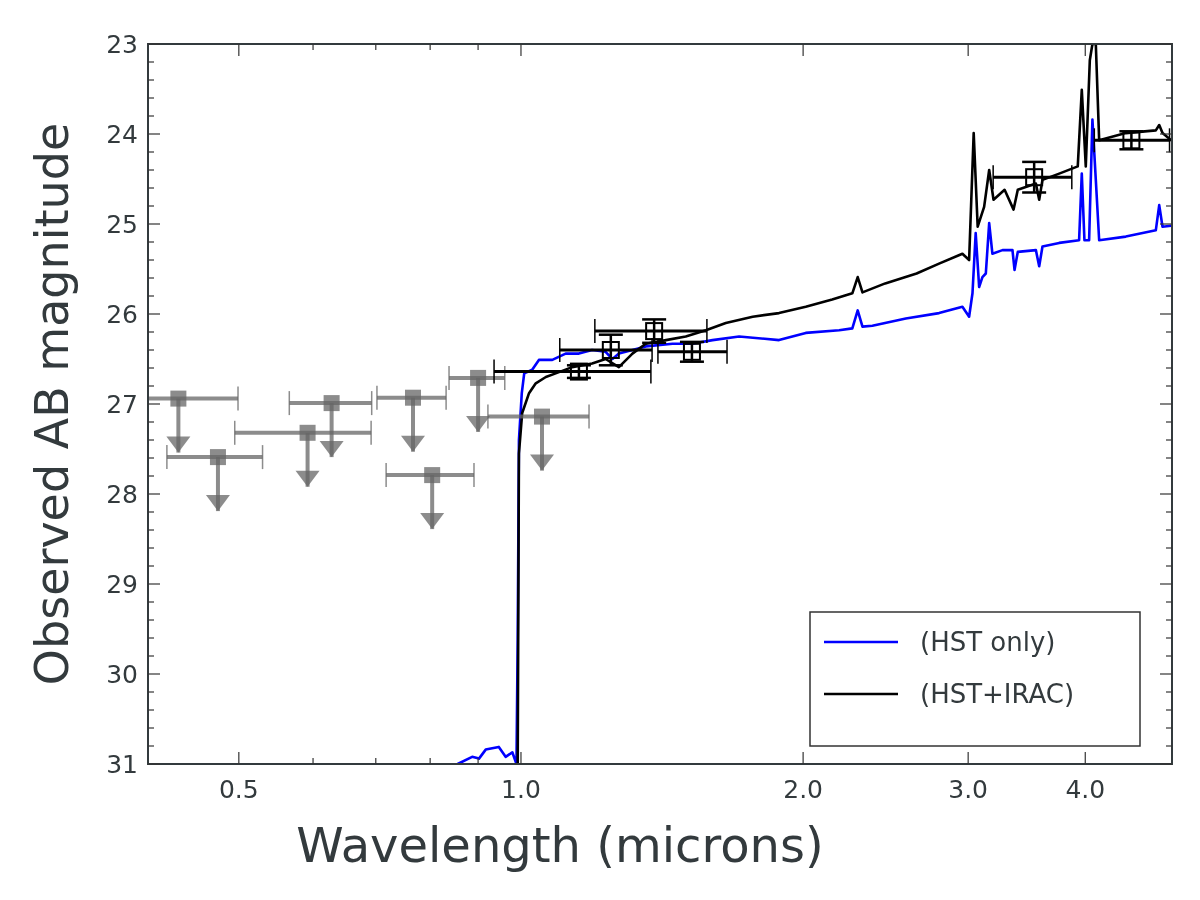 This screenshot has height=900, width=1200. Describe the element at coordinates (122, 494) in the screenshot. I see `y-tick-label: 28` at that location.